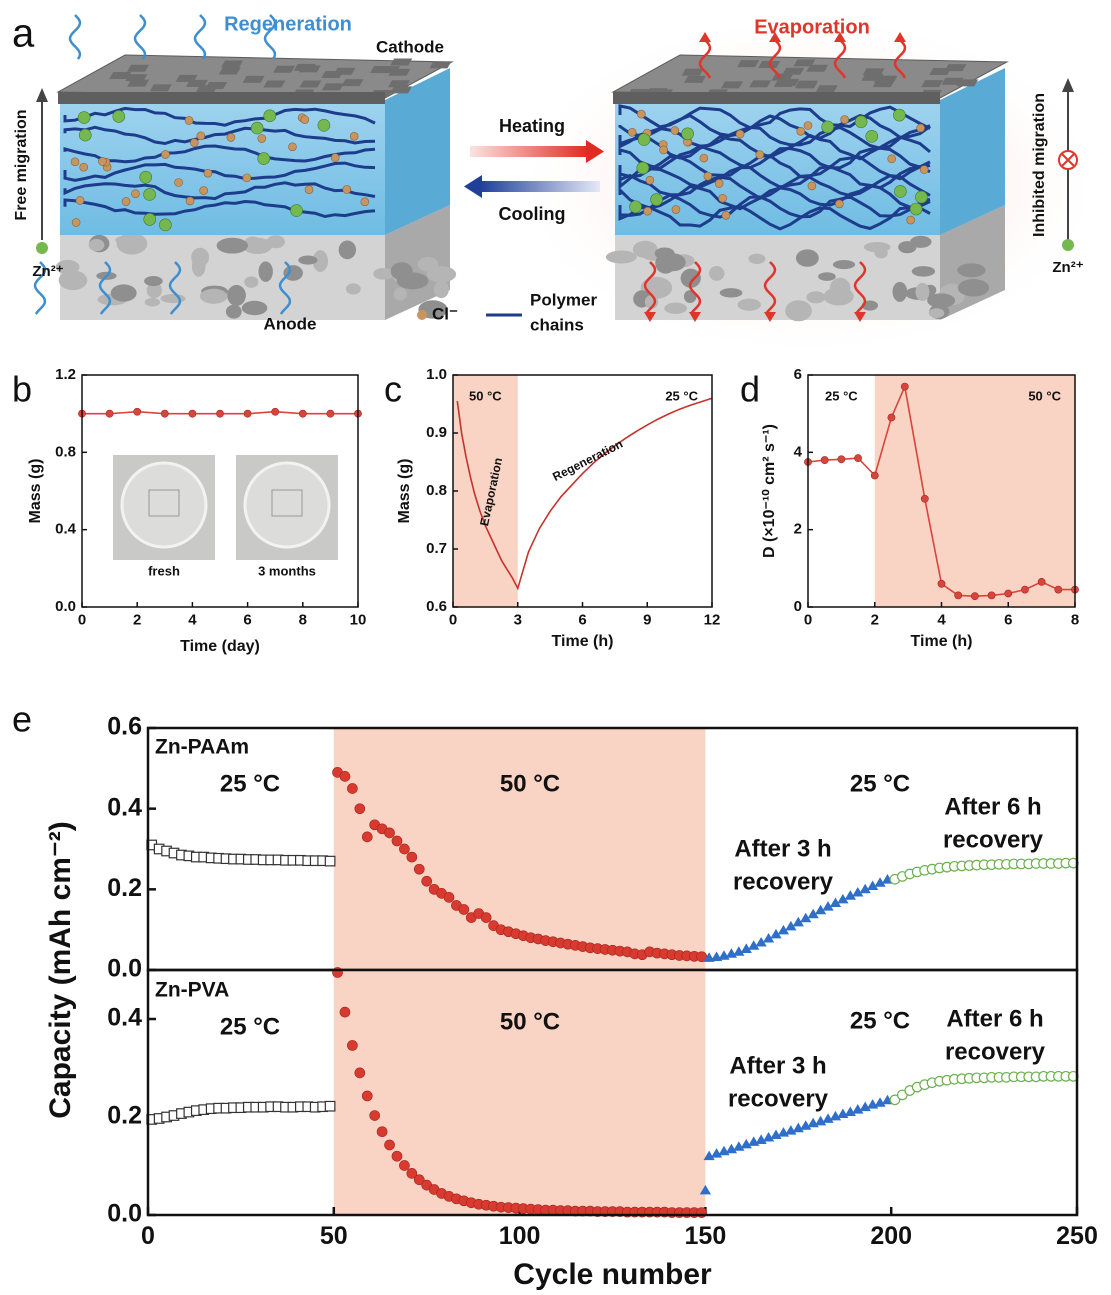 Image resolution: width=1111 pixels, height=1295 pixels. I want to click on panel-label: e, so click(22, 719).